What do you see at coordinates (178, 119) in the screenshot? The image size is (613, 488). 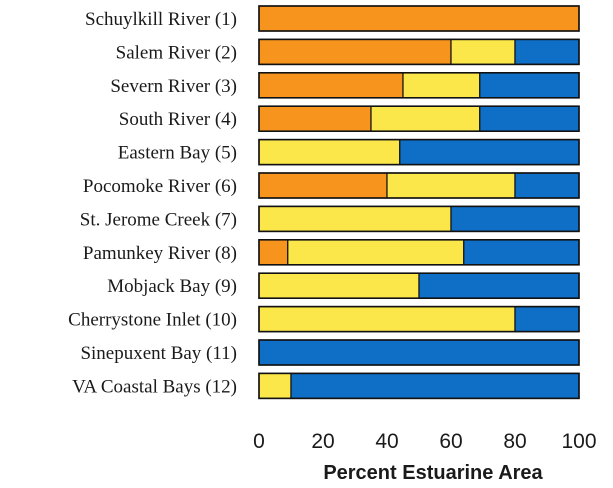 I see `category-label: South River (4)` at bounding box center [178, 119].